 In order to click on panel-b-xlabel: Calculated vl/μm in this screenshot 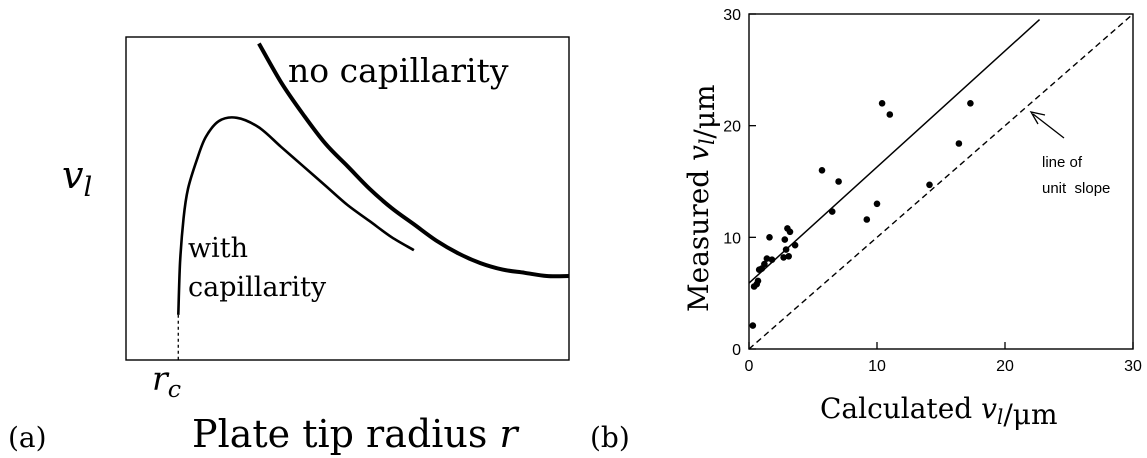, I will do `click(939, 411)`.